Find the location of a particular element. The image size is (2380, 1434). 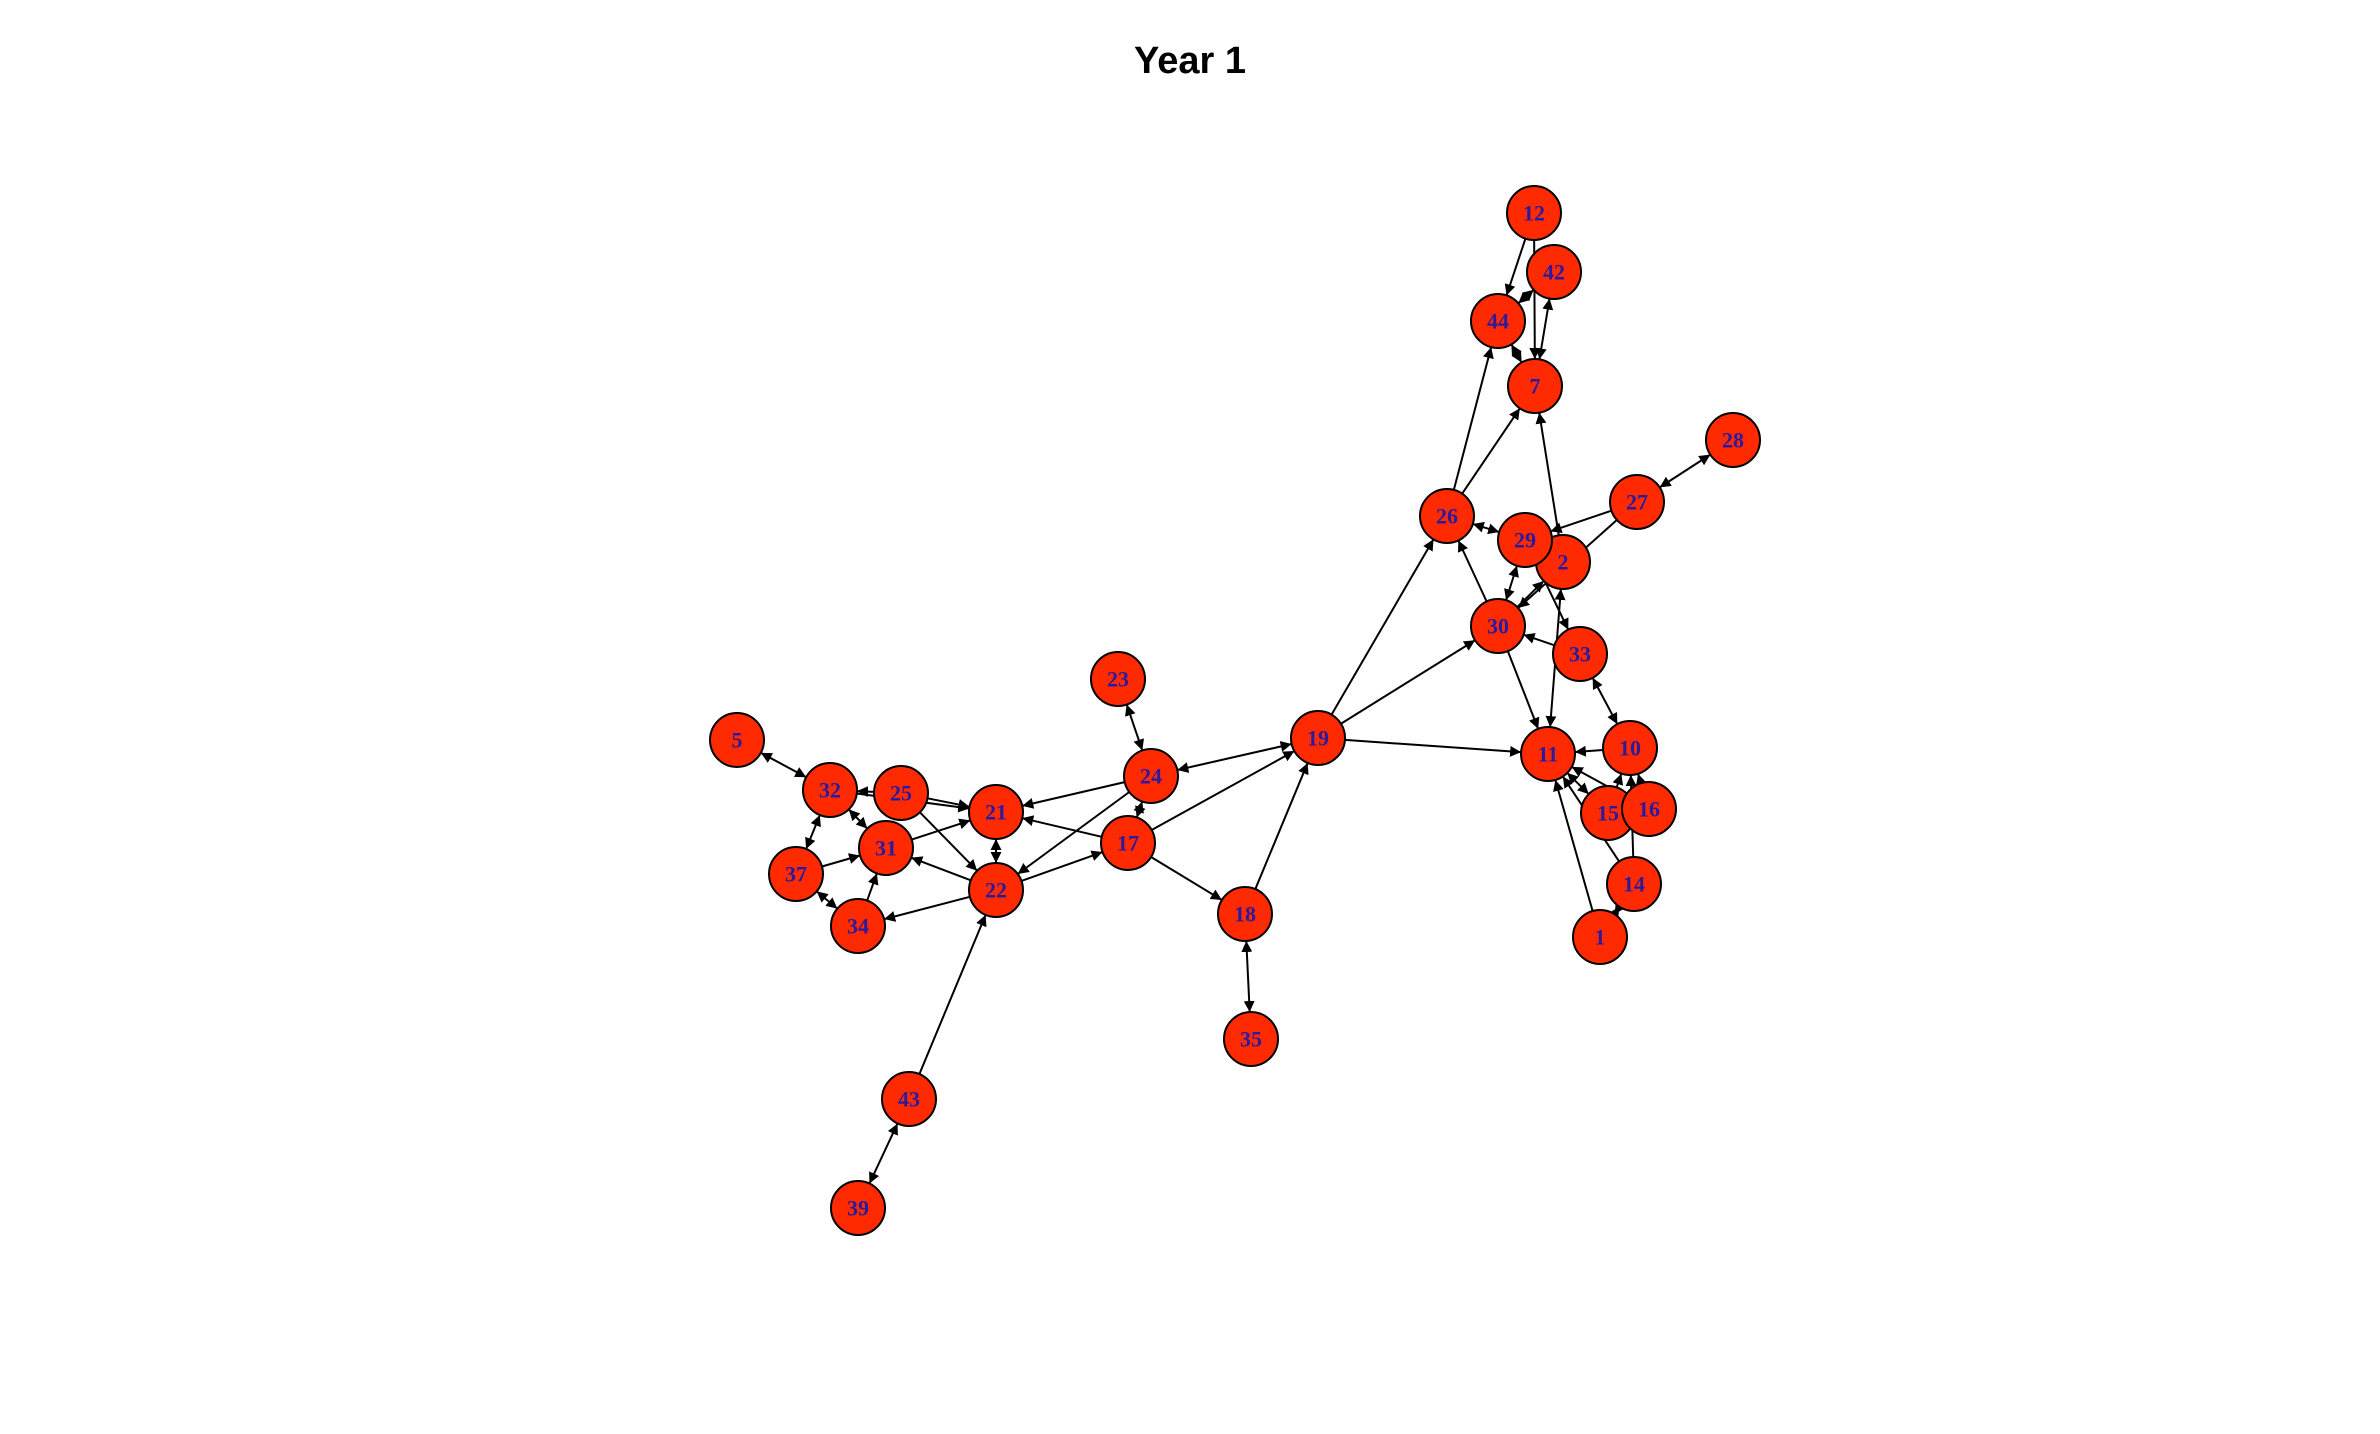

node-35: 35 is located at coordinates (1251, 1039).